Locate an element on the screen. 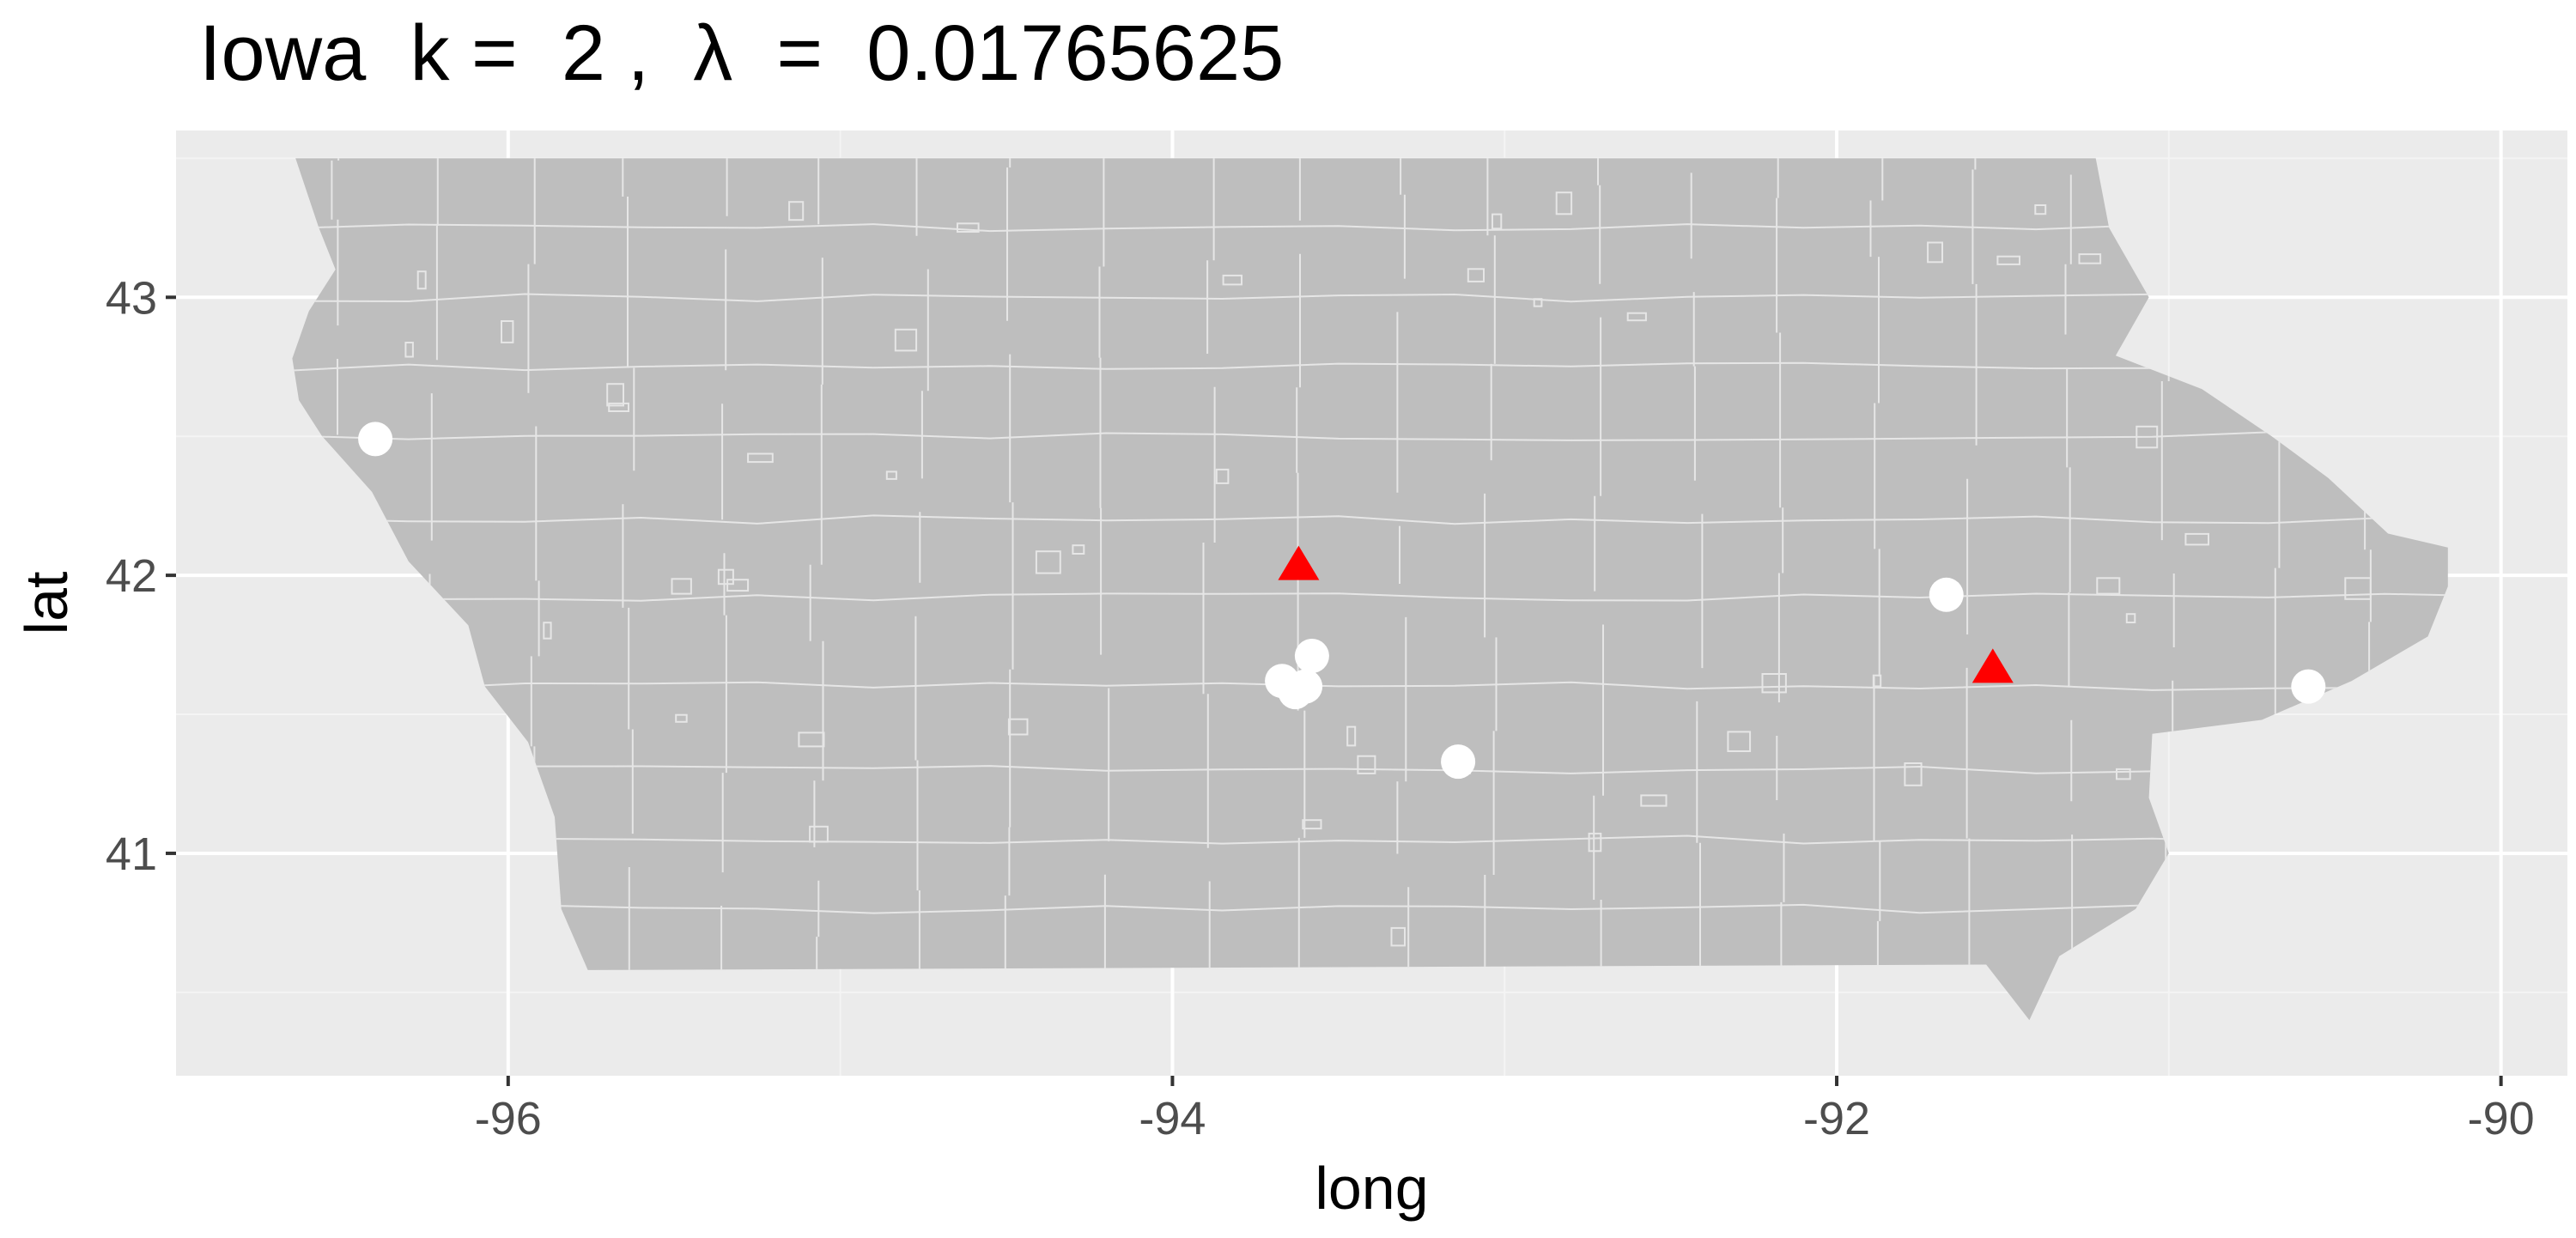 This screenshot has width=2576, height=1238. x-tick-label: -96 is located at coordinates (508, 1118).